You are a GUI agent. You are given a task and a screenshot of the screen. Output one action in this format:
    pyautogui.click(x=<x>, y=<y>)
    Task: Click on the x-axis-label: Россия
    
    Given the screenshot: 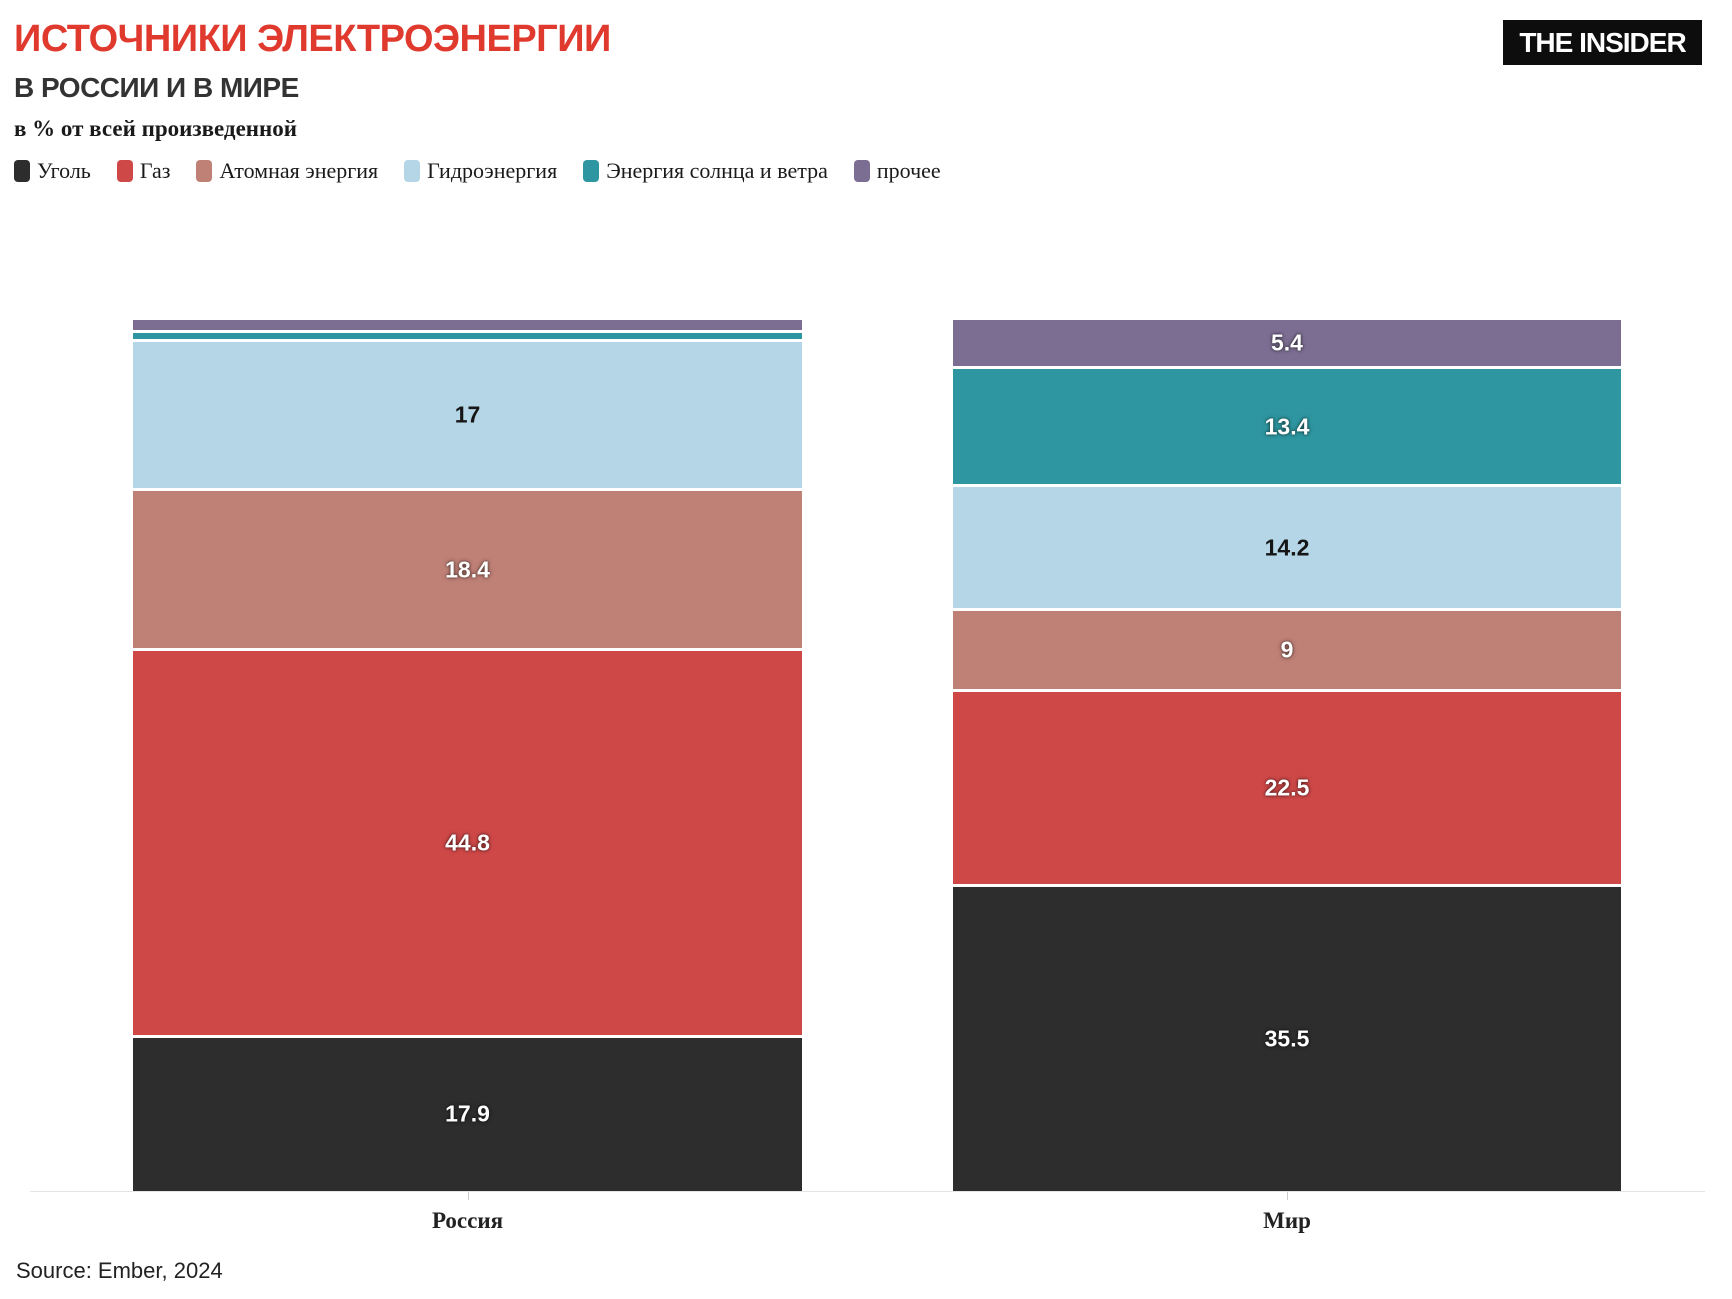 What is the action you would take?
    pyautogui.click(x=467, y=1220)
    